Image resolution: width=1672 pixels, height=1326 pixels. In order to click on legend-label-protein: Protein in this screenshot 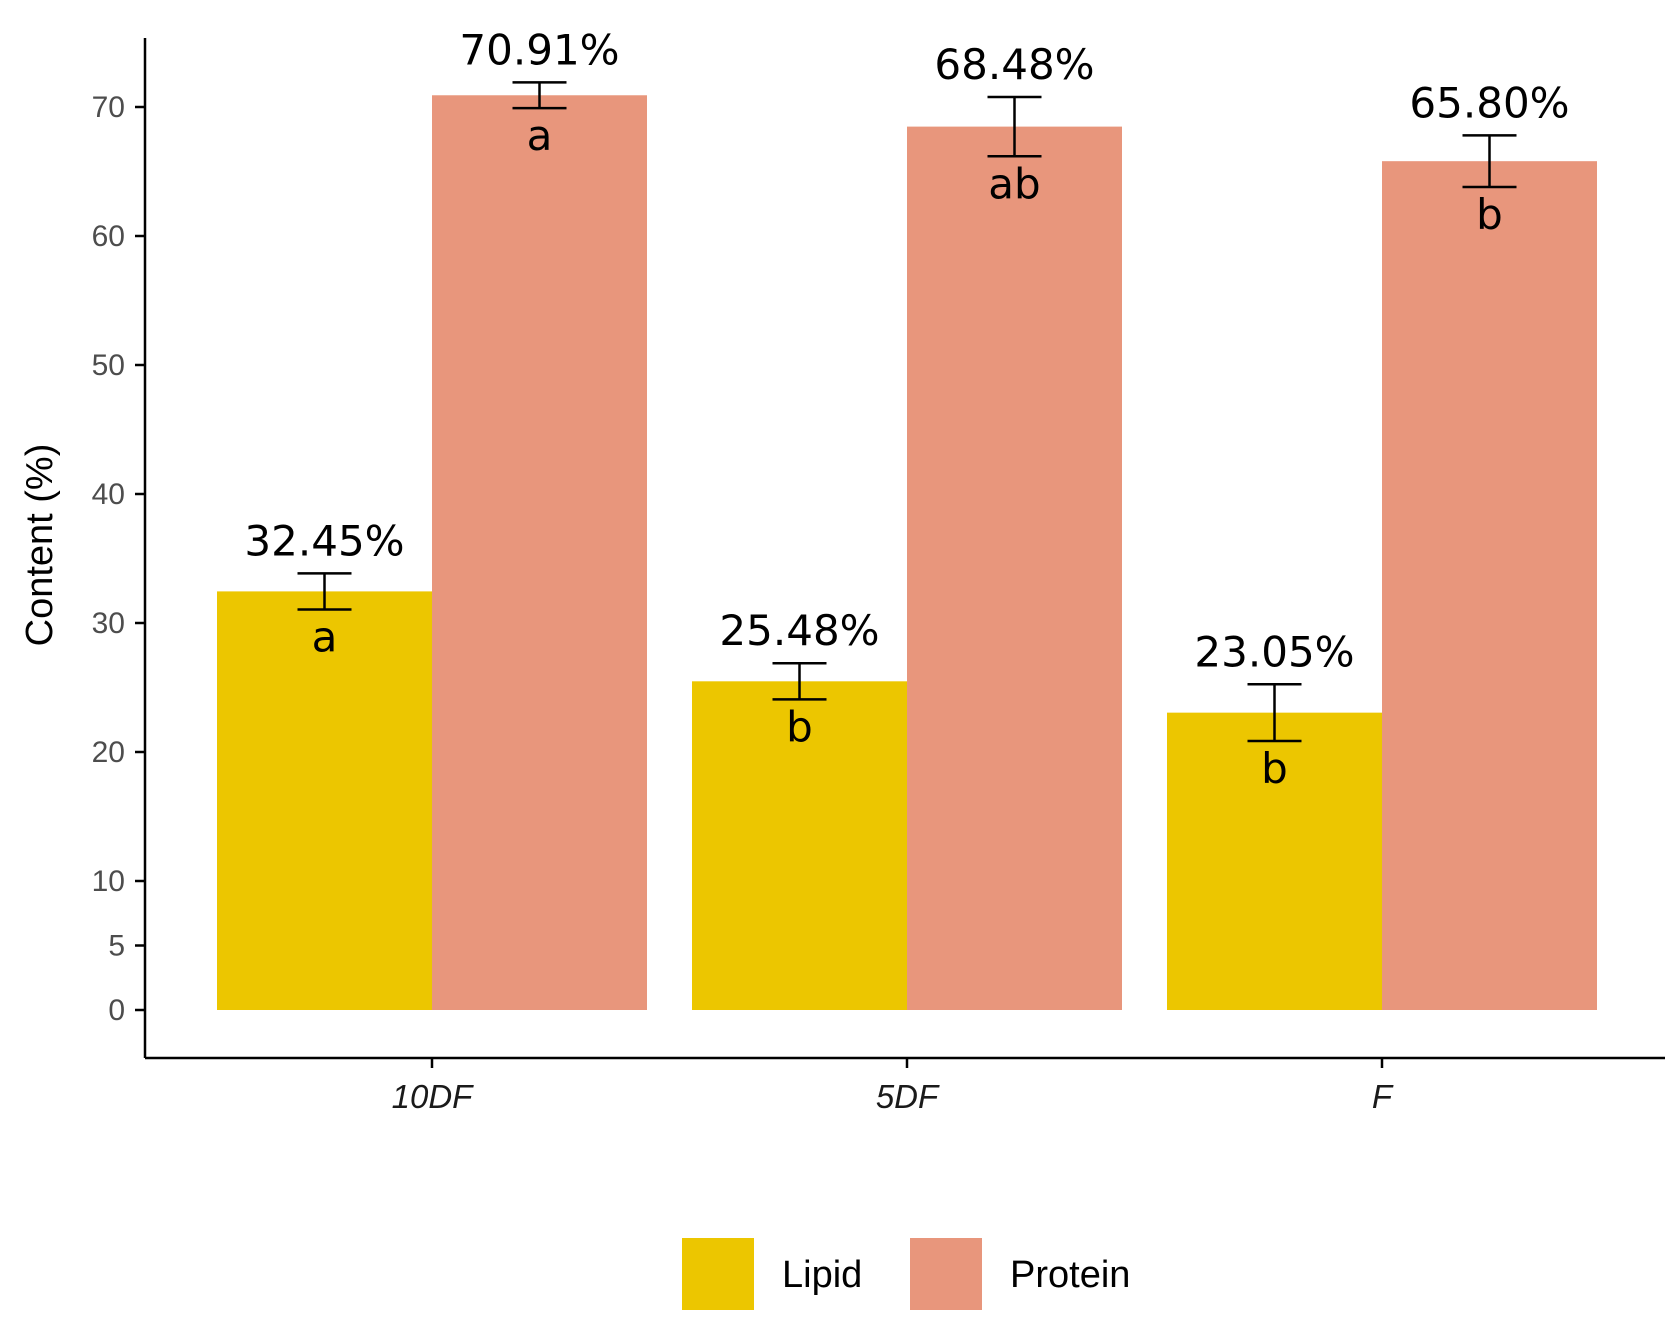, I will do `click(1070, 1275)`.